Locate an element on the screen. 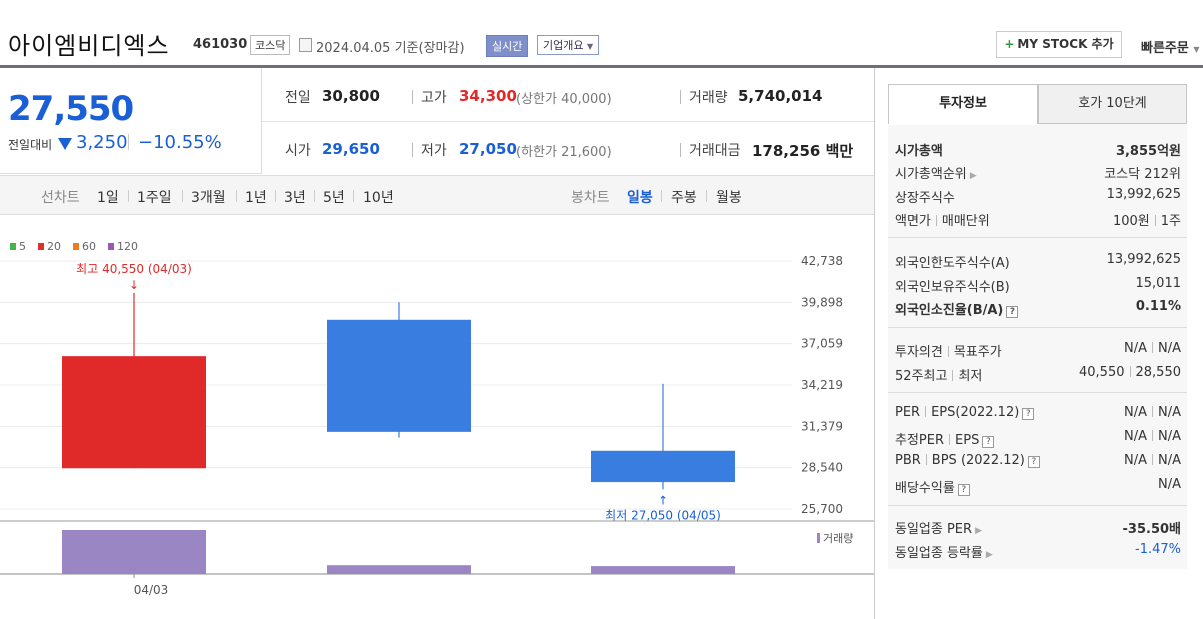  tab-daily: 일봉 is located at coordinates (640, 198).